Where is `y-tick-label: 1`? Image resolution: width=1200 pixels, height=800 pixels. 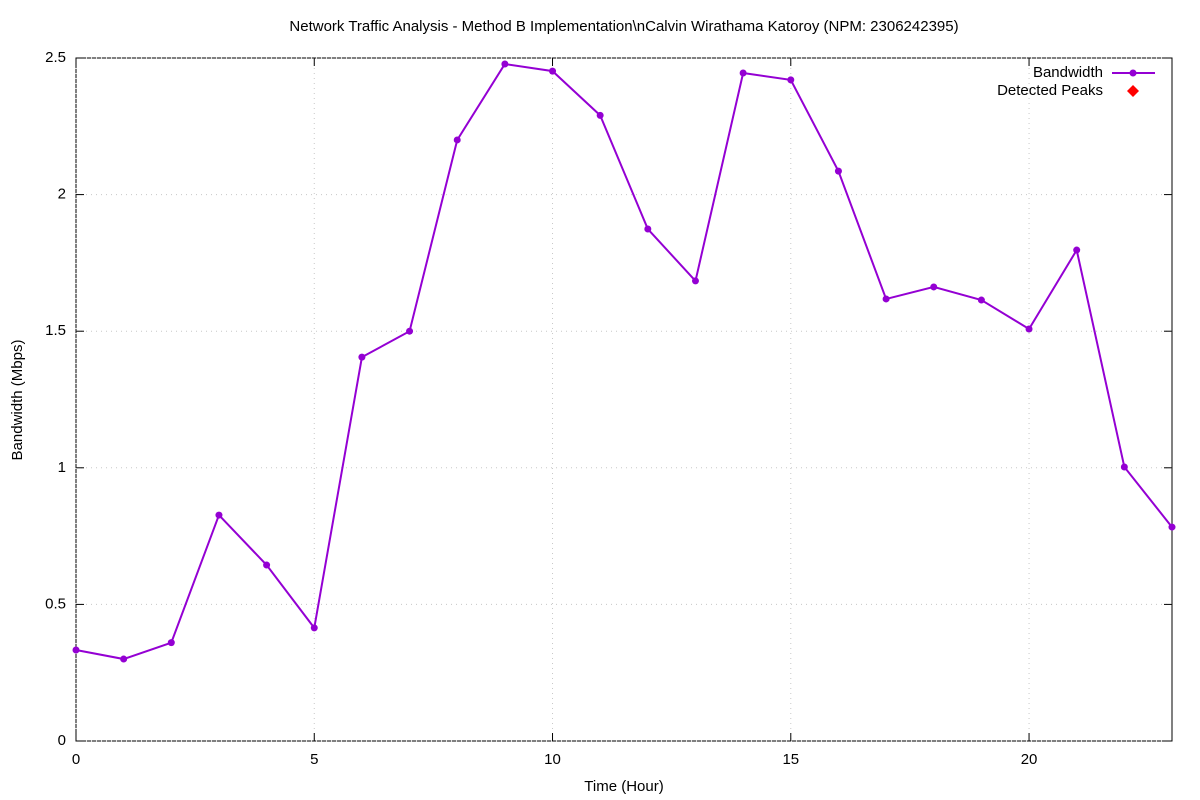
y-tick-label: 1 is located at coordinates (62, 467).